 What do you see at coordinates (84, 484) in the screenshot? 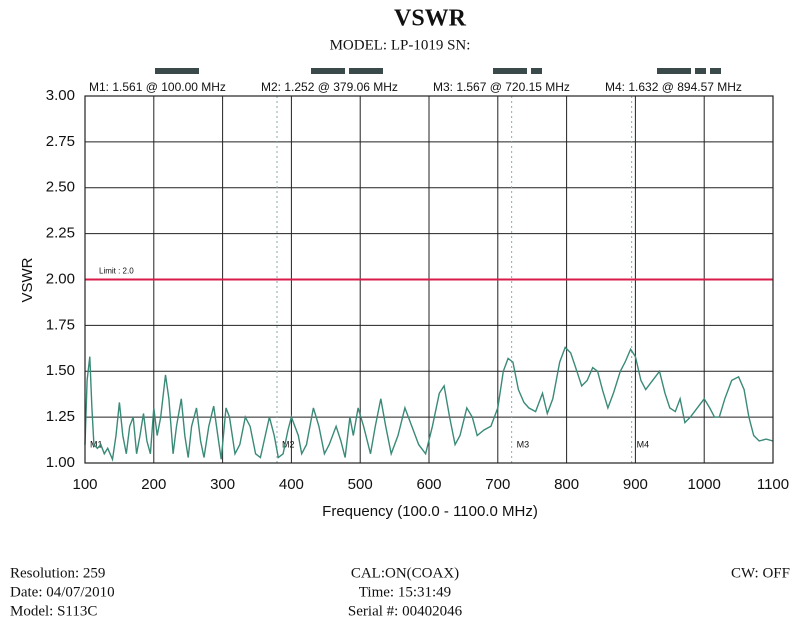
I see `x-tick-label: 100` at bounding box center [84, 484].